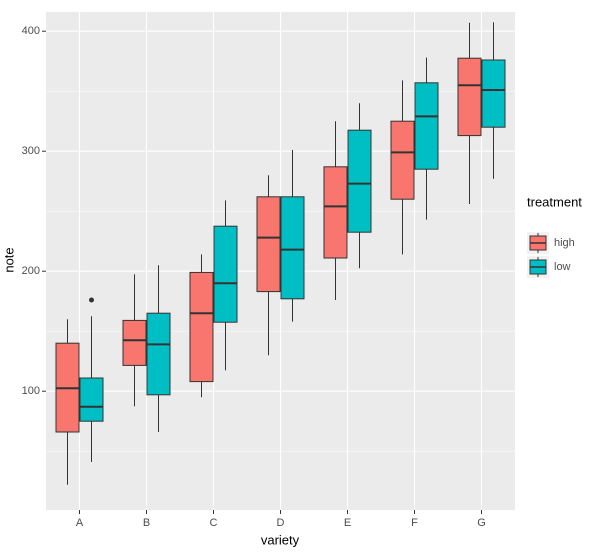 The image size is (594, 559). What do you see at coordinates (31, 31) in the screenshot?
I see `y-tick-label: 400` at bounding box center [31, 31].